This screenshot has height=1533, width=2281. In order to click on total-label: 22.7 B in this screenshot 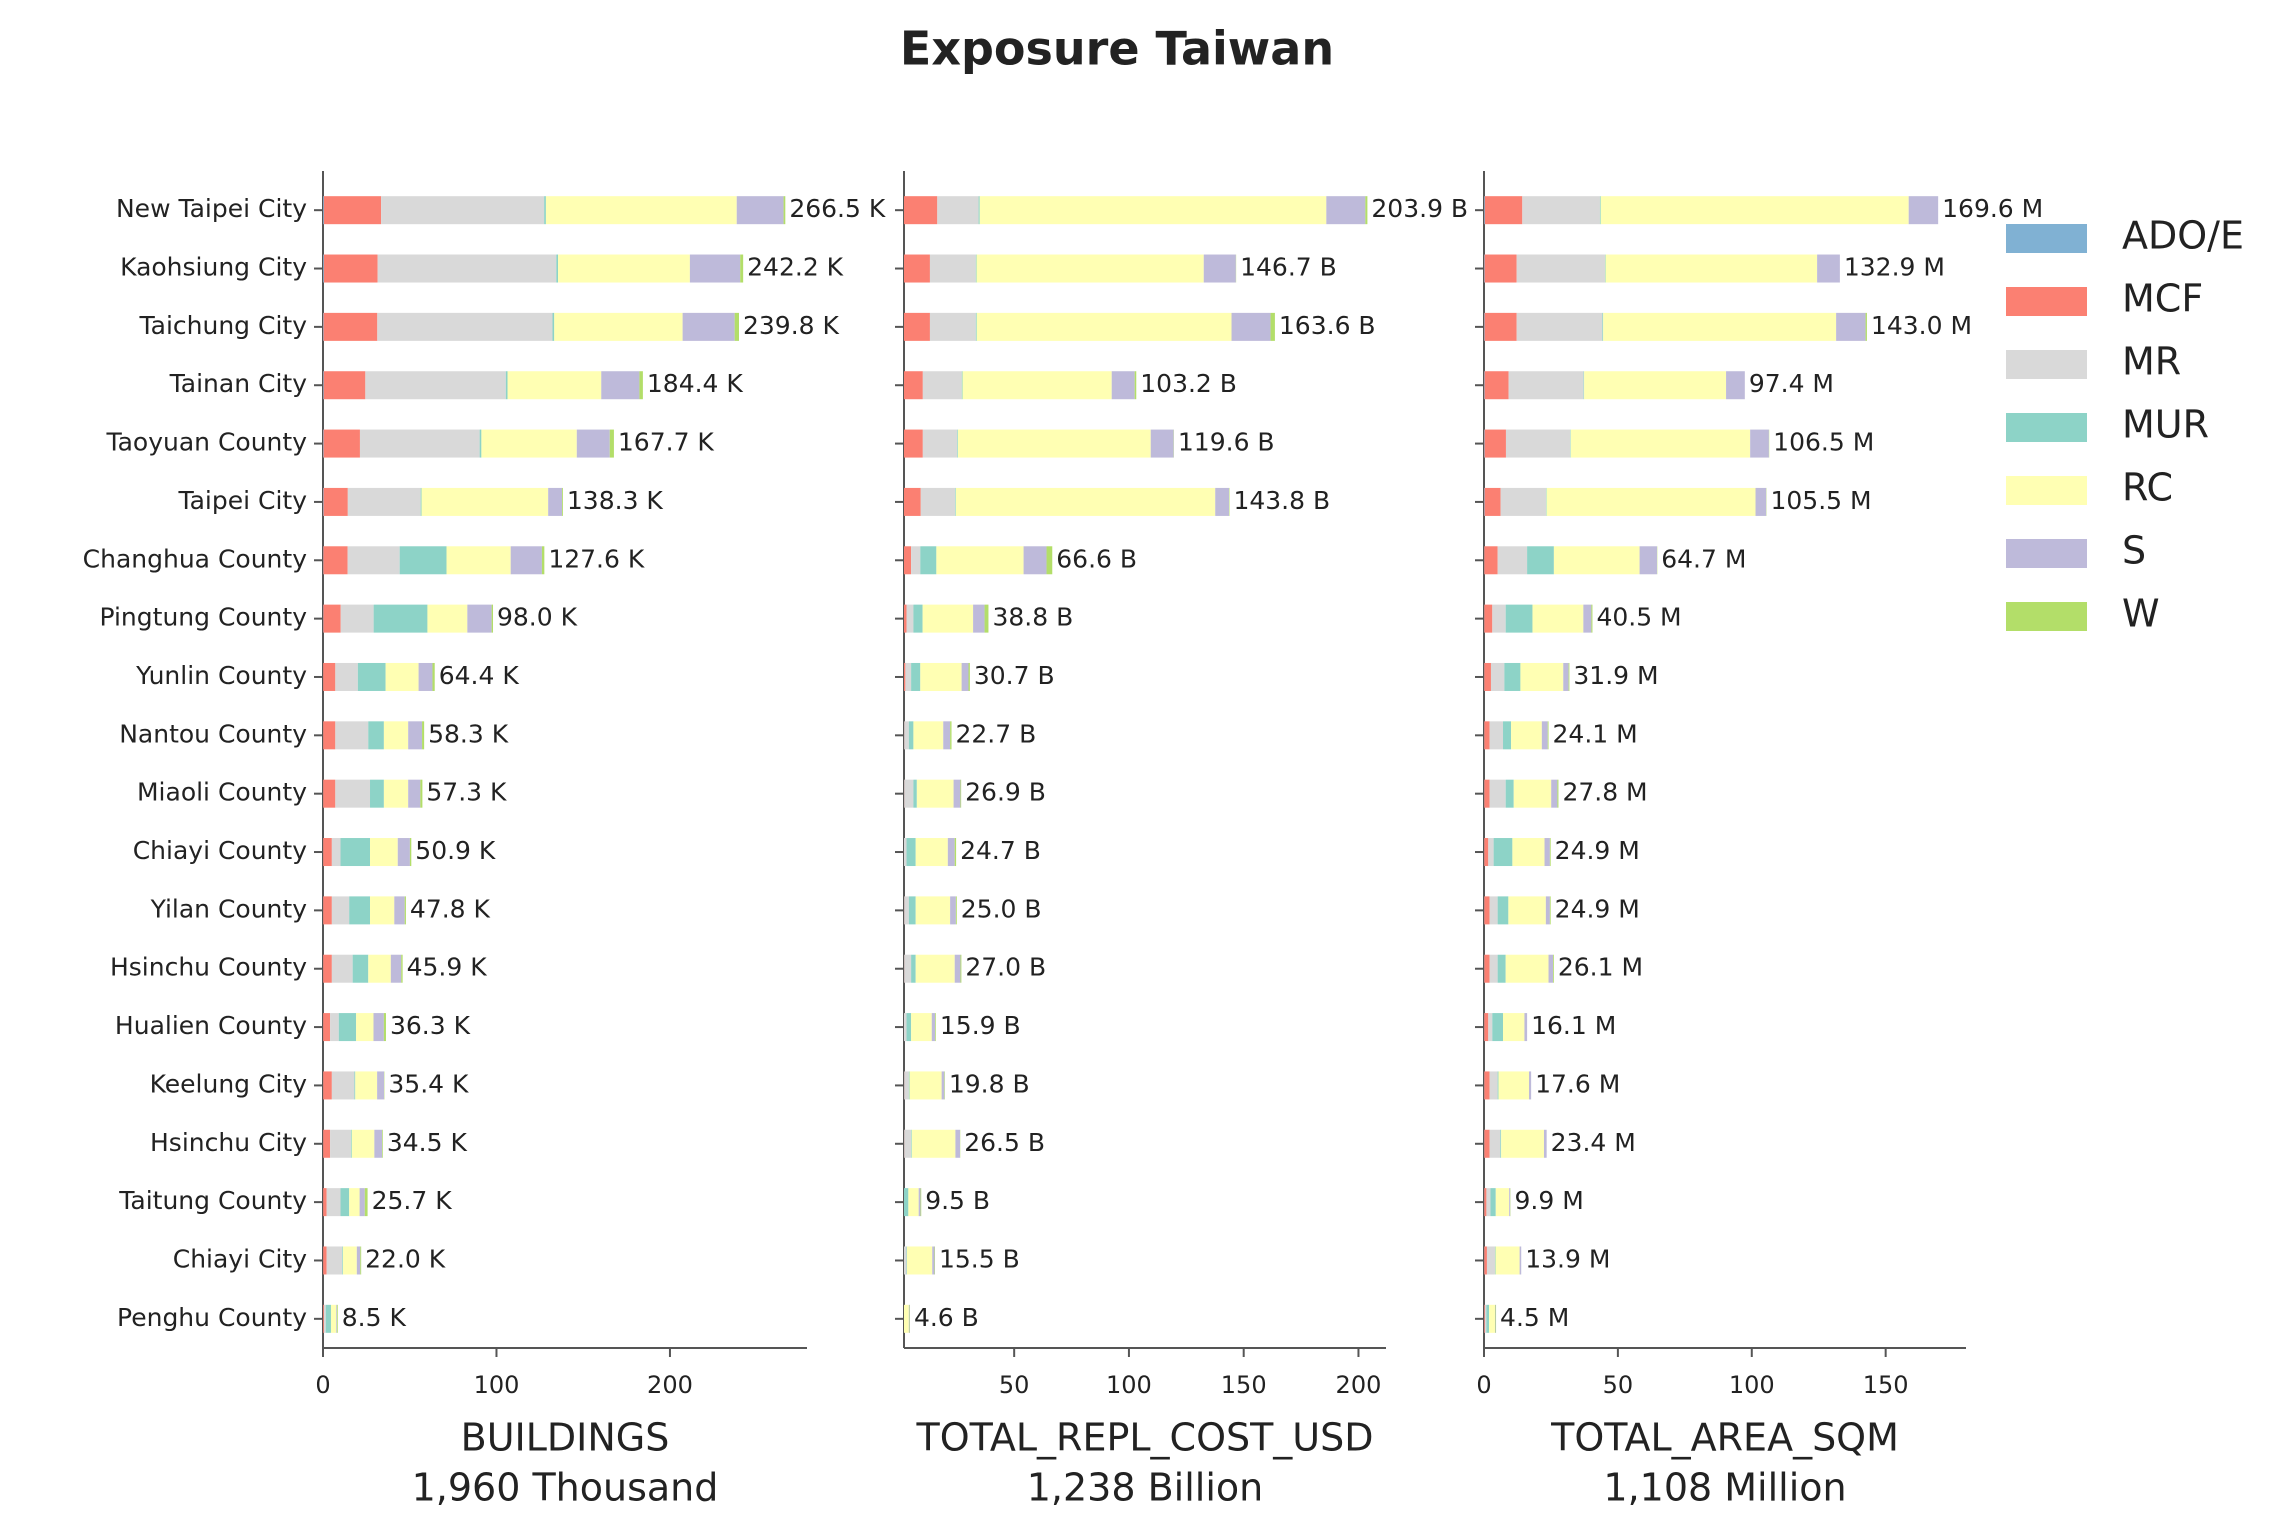, I will do `click(996, 733)`.